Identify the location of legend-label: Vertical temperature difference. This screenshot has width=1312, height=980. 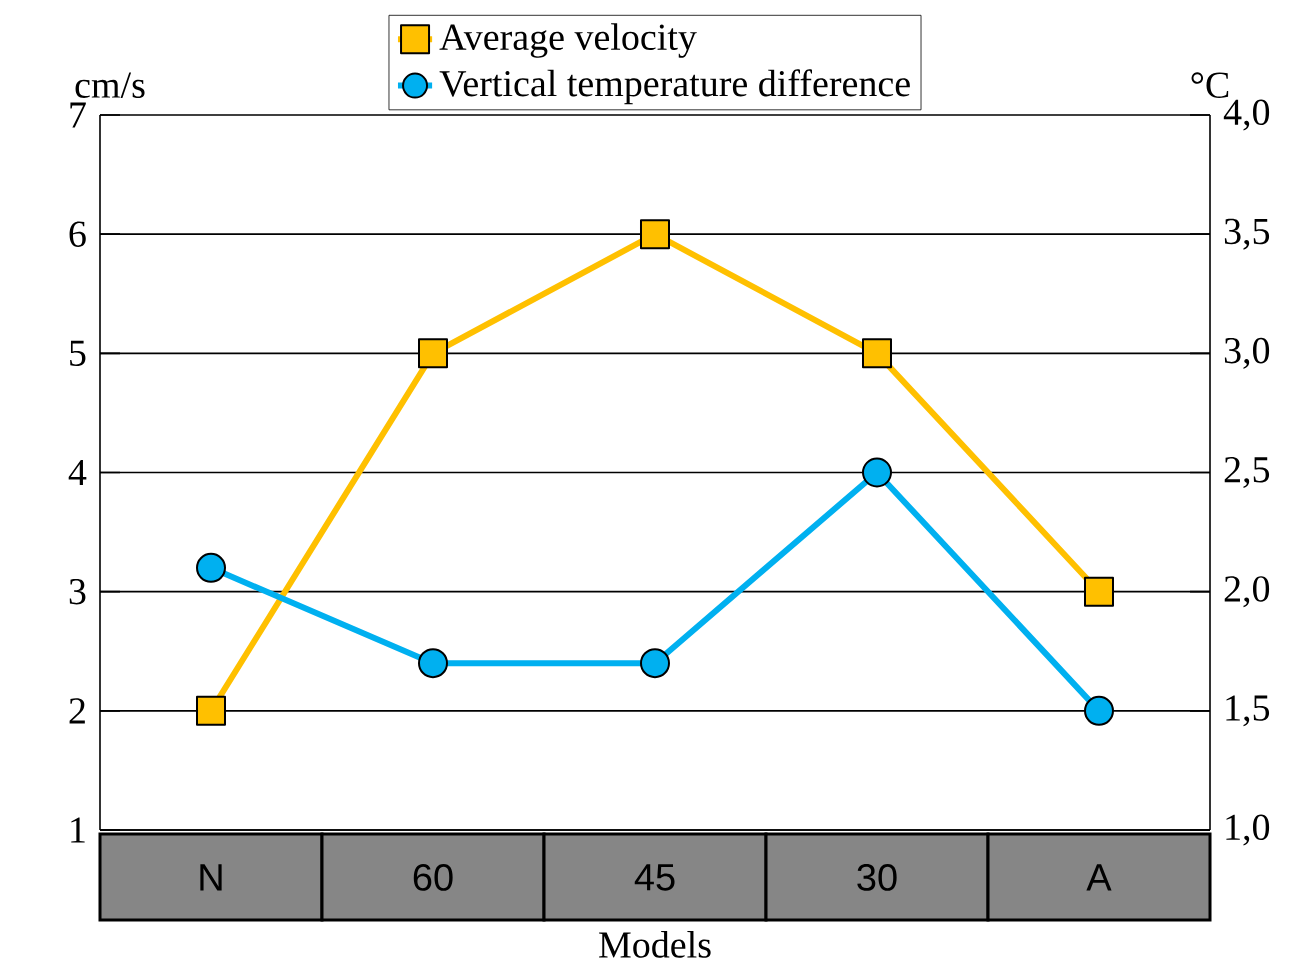
(674, 87).